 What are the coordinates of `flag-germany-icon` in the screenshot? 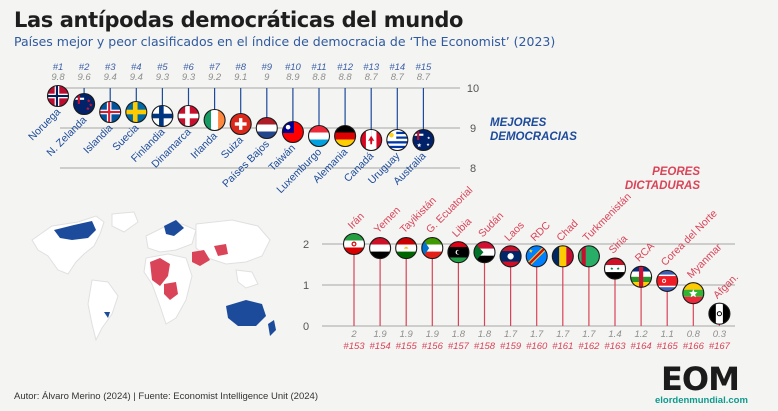 It's located at (345, 136).